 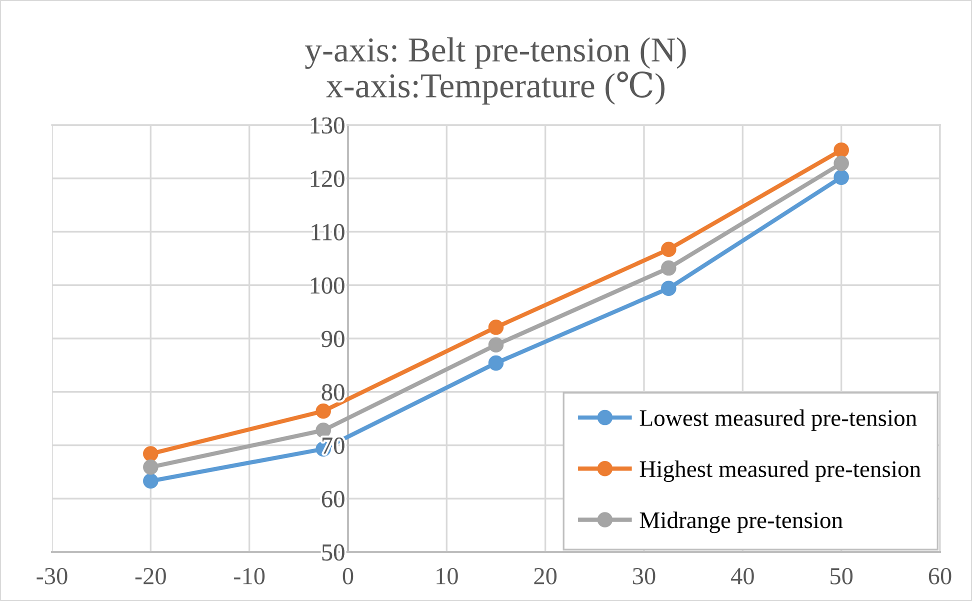 I want to click on y-tick-label: 90, so click(x=333, y=339).